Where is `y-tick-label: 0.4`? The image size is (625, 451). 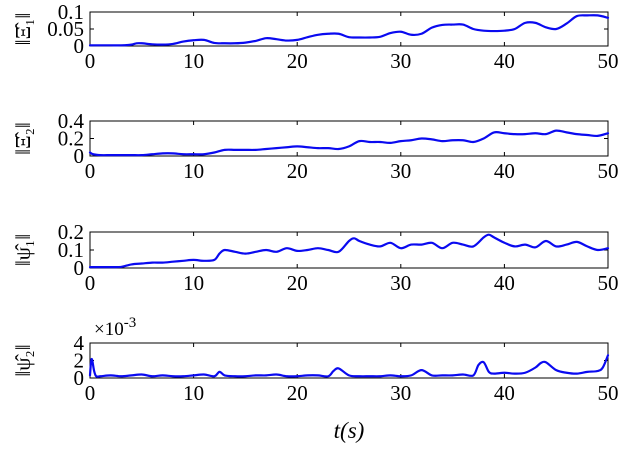
y-tick-label: 0.4 is located at coordinates (71, 121).